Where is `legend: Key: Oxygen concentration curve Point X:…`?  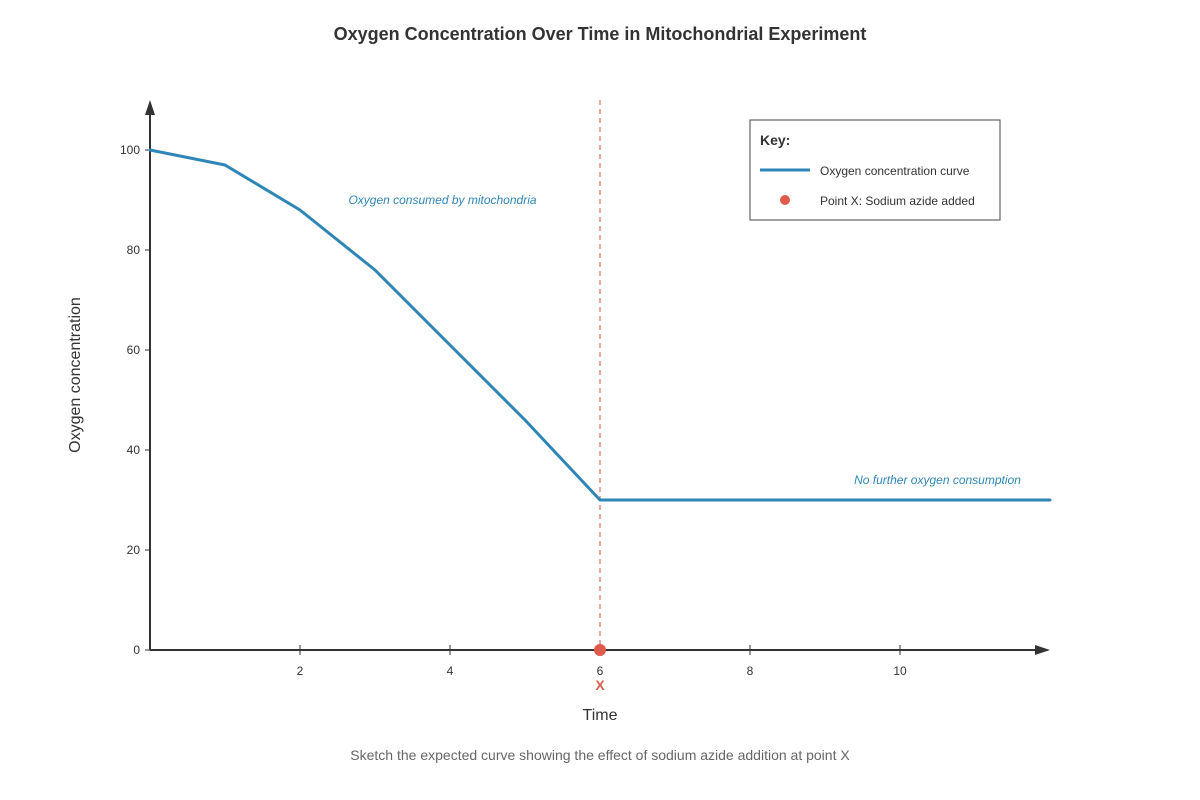 legend: Key: Oxygen concentration curve Point X:… is located at coordinates (875, 170).